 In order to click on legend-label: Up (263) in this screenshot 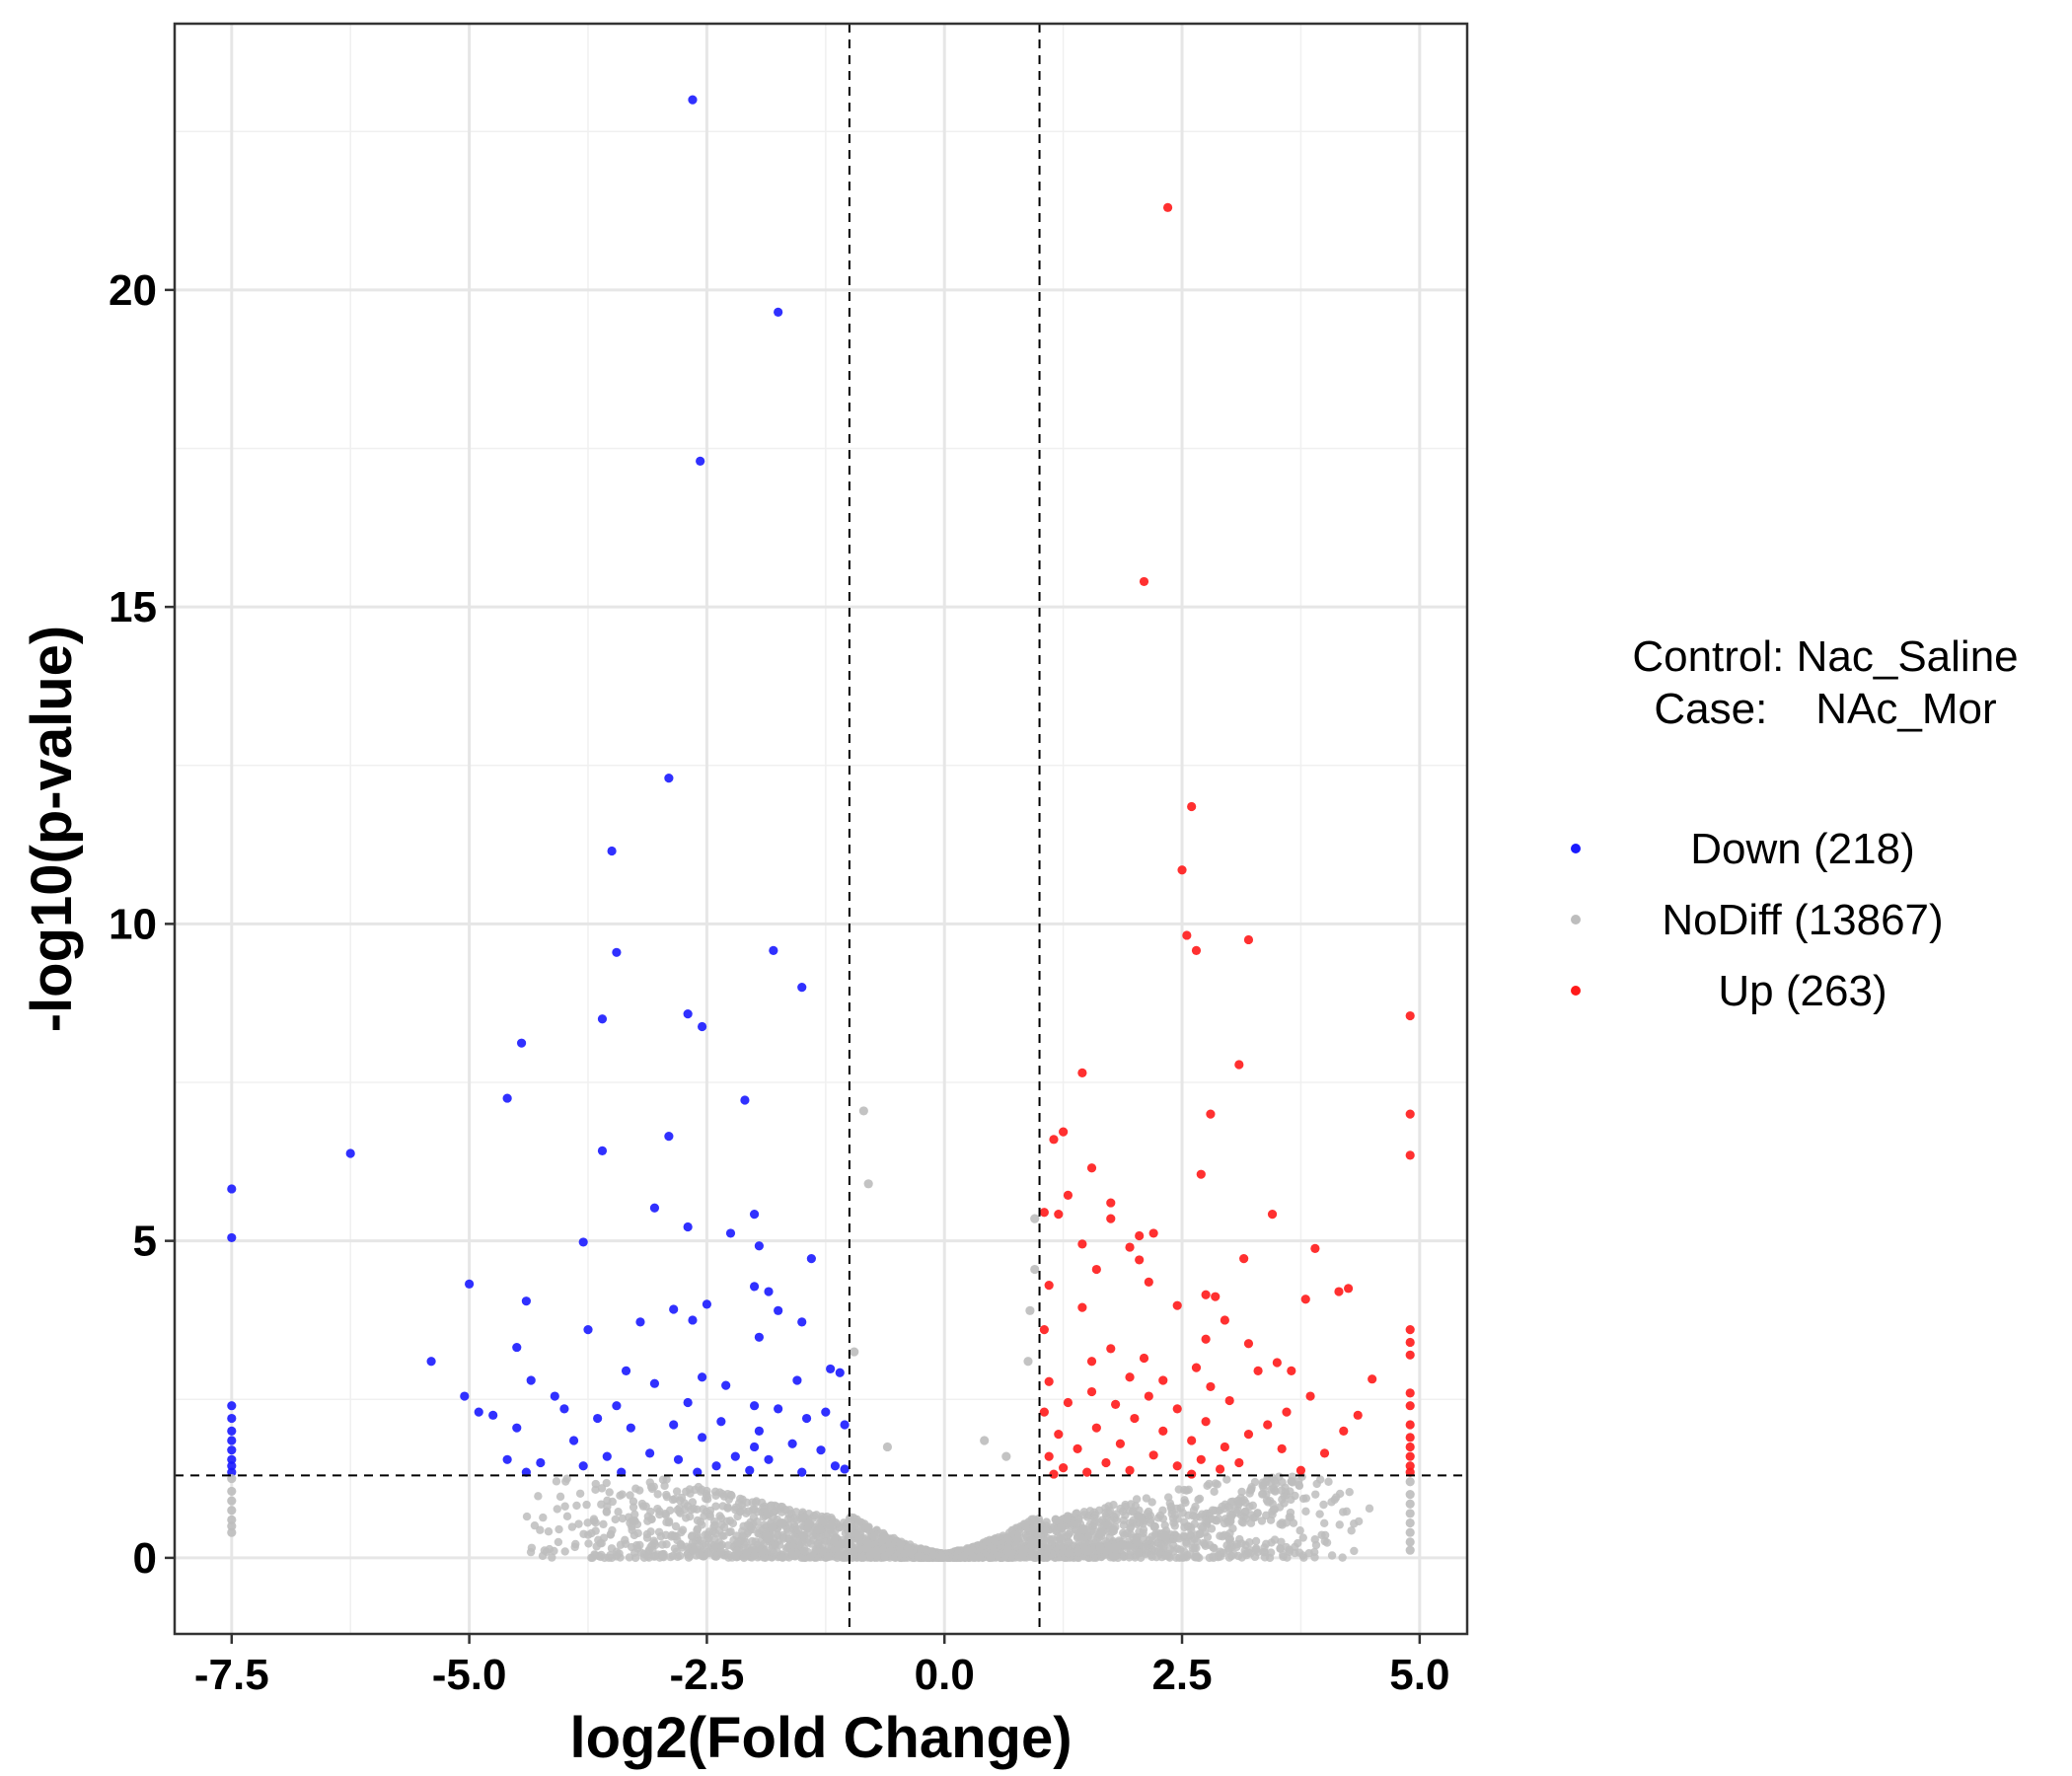, I will do `click(1803, 991)`.